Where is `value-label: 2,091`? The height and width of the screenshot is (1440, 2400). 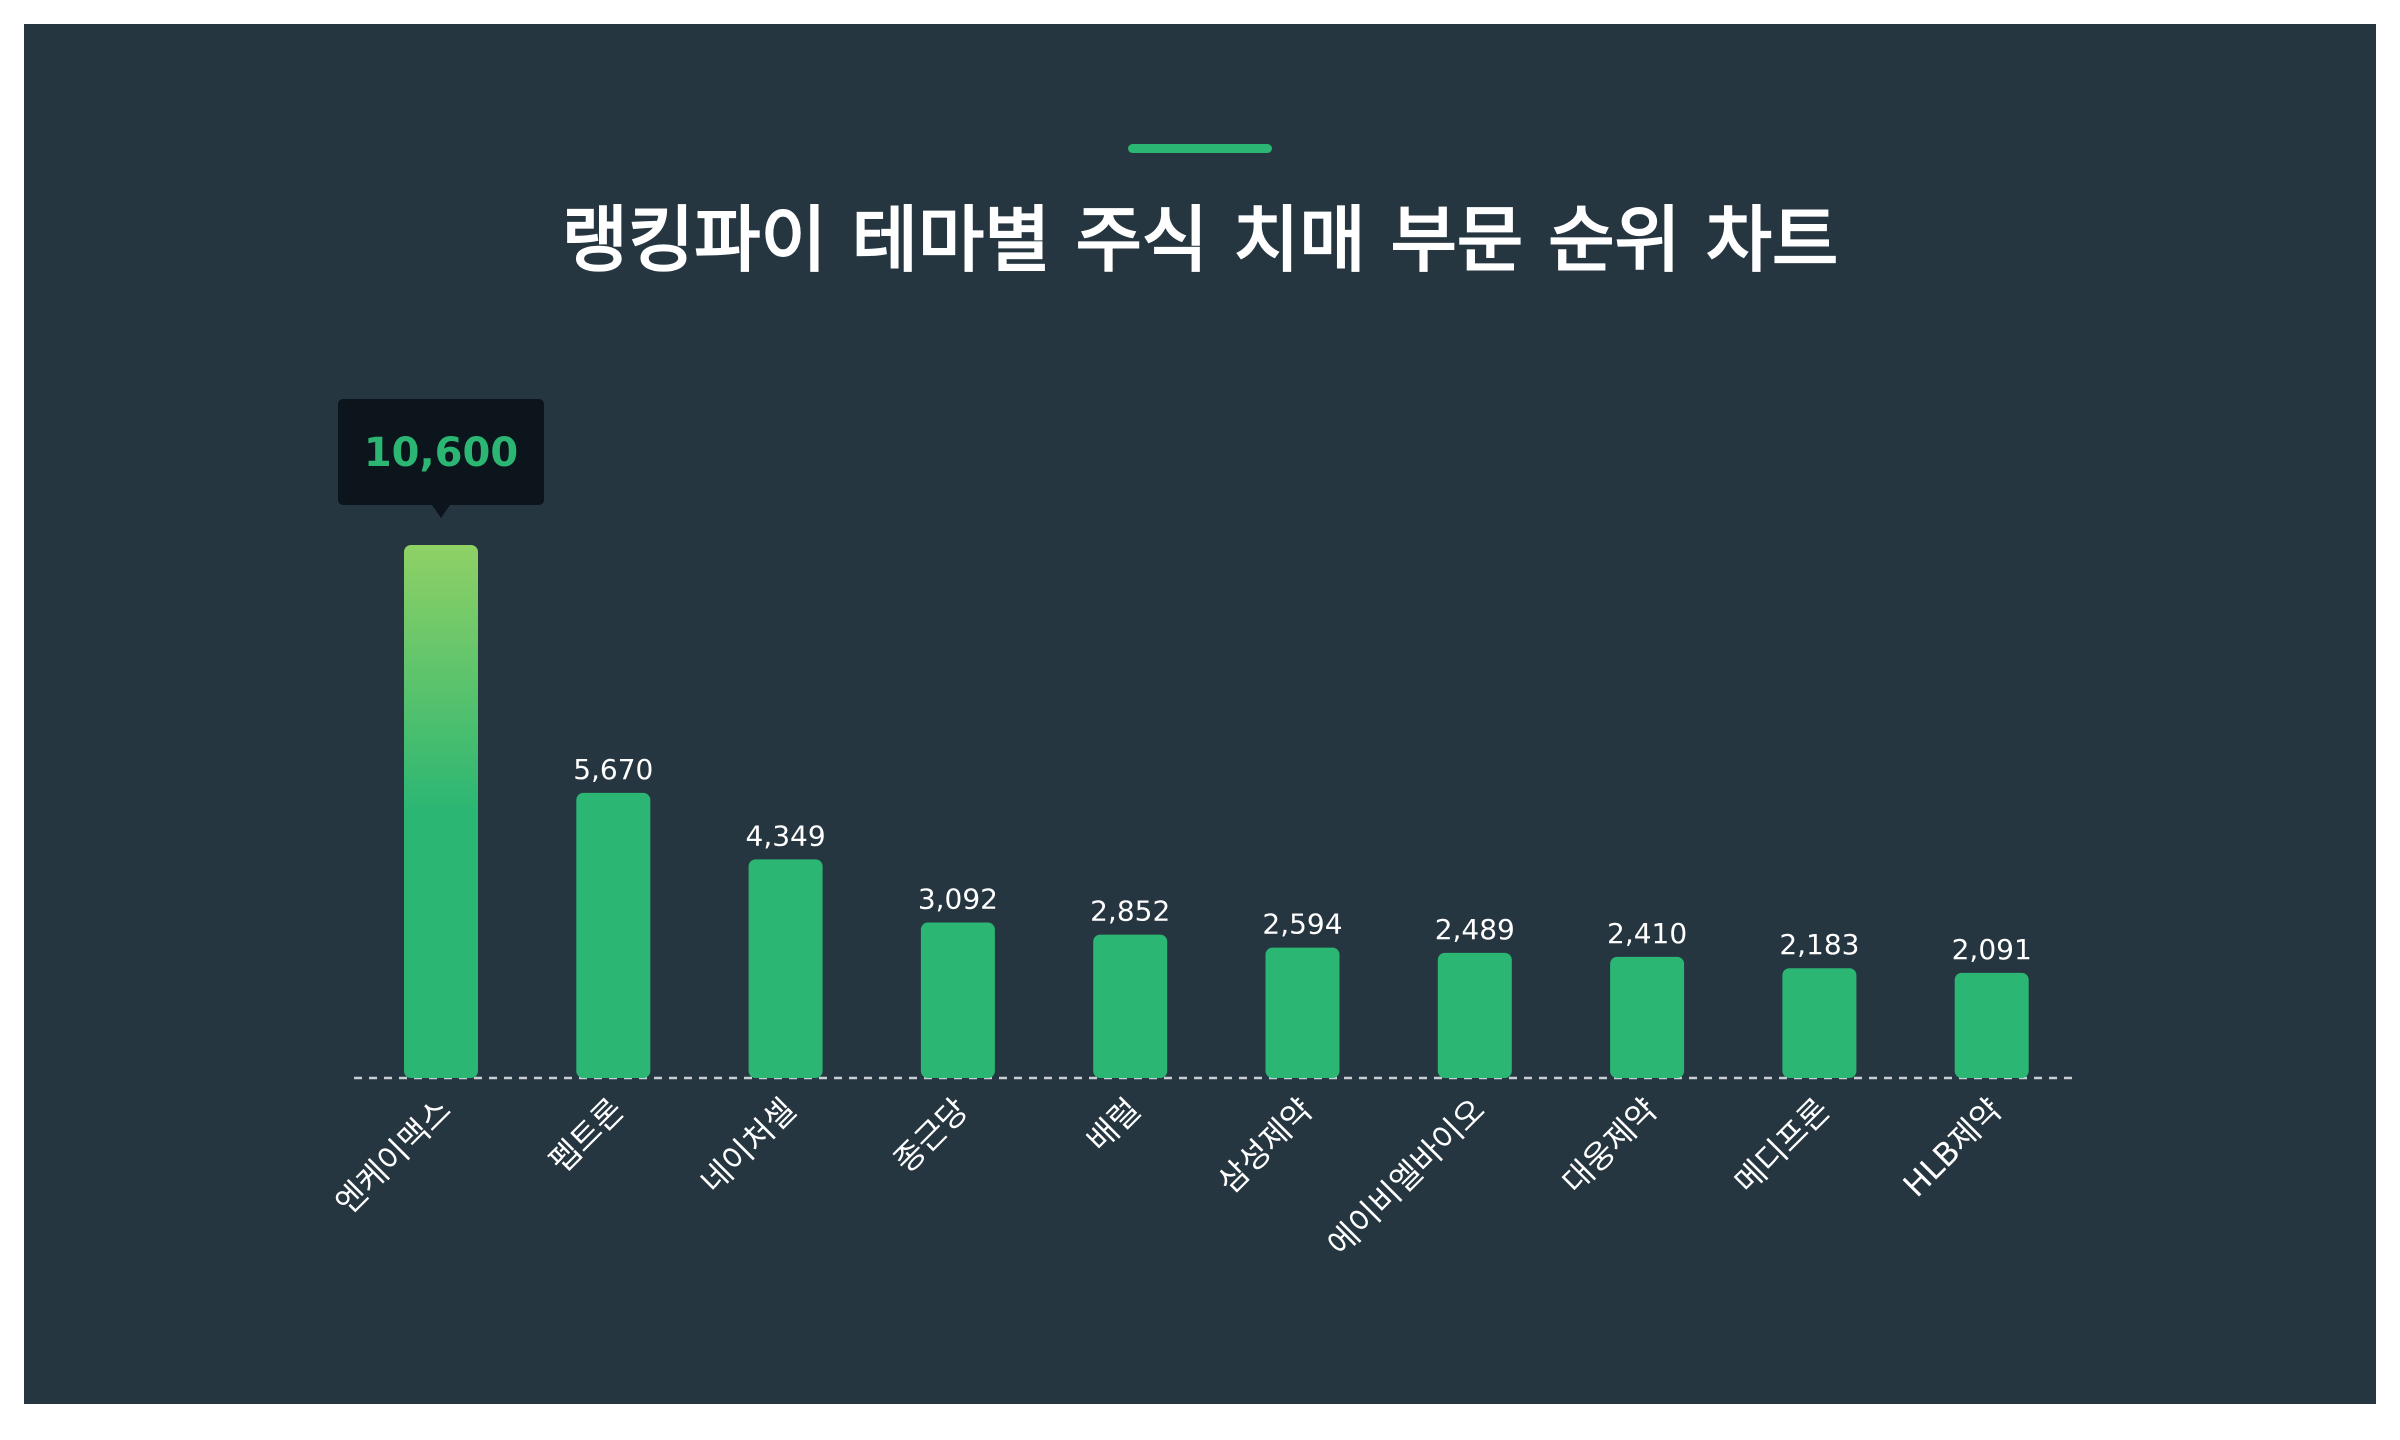
value-label: 2,091 is located at coordinates (1992, 949).